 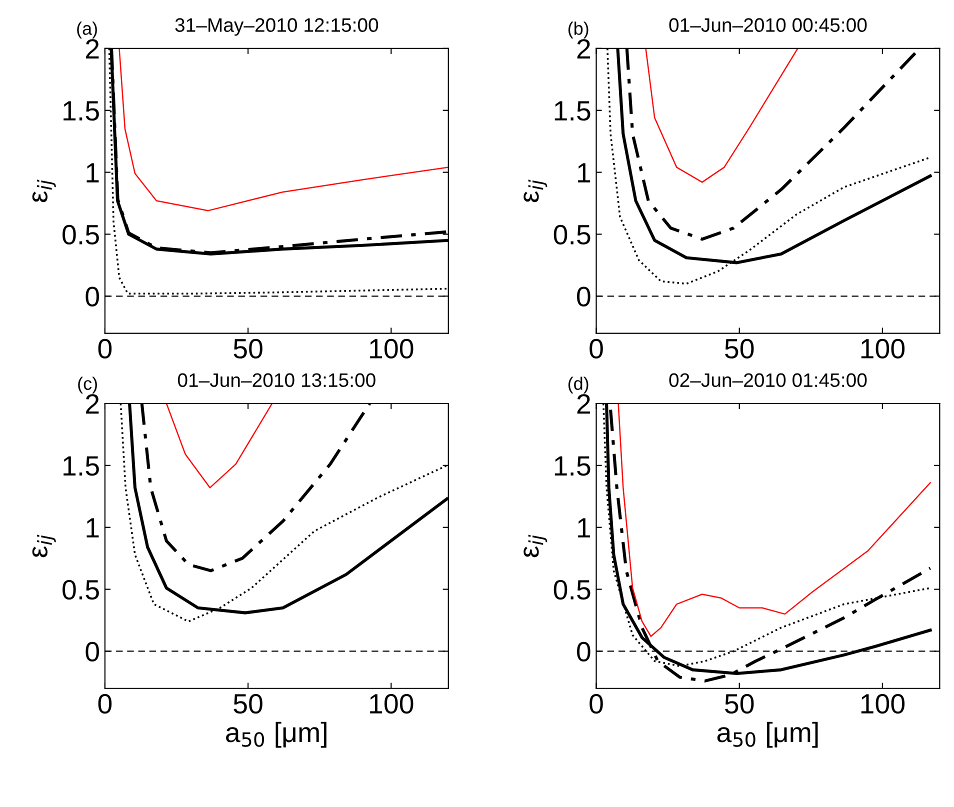 I want to click on chart-title: 31–May–2010 12:15:00, so click(x=276, y=27).